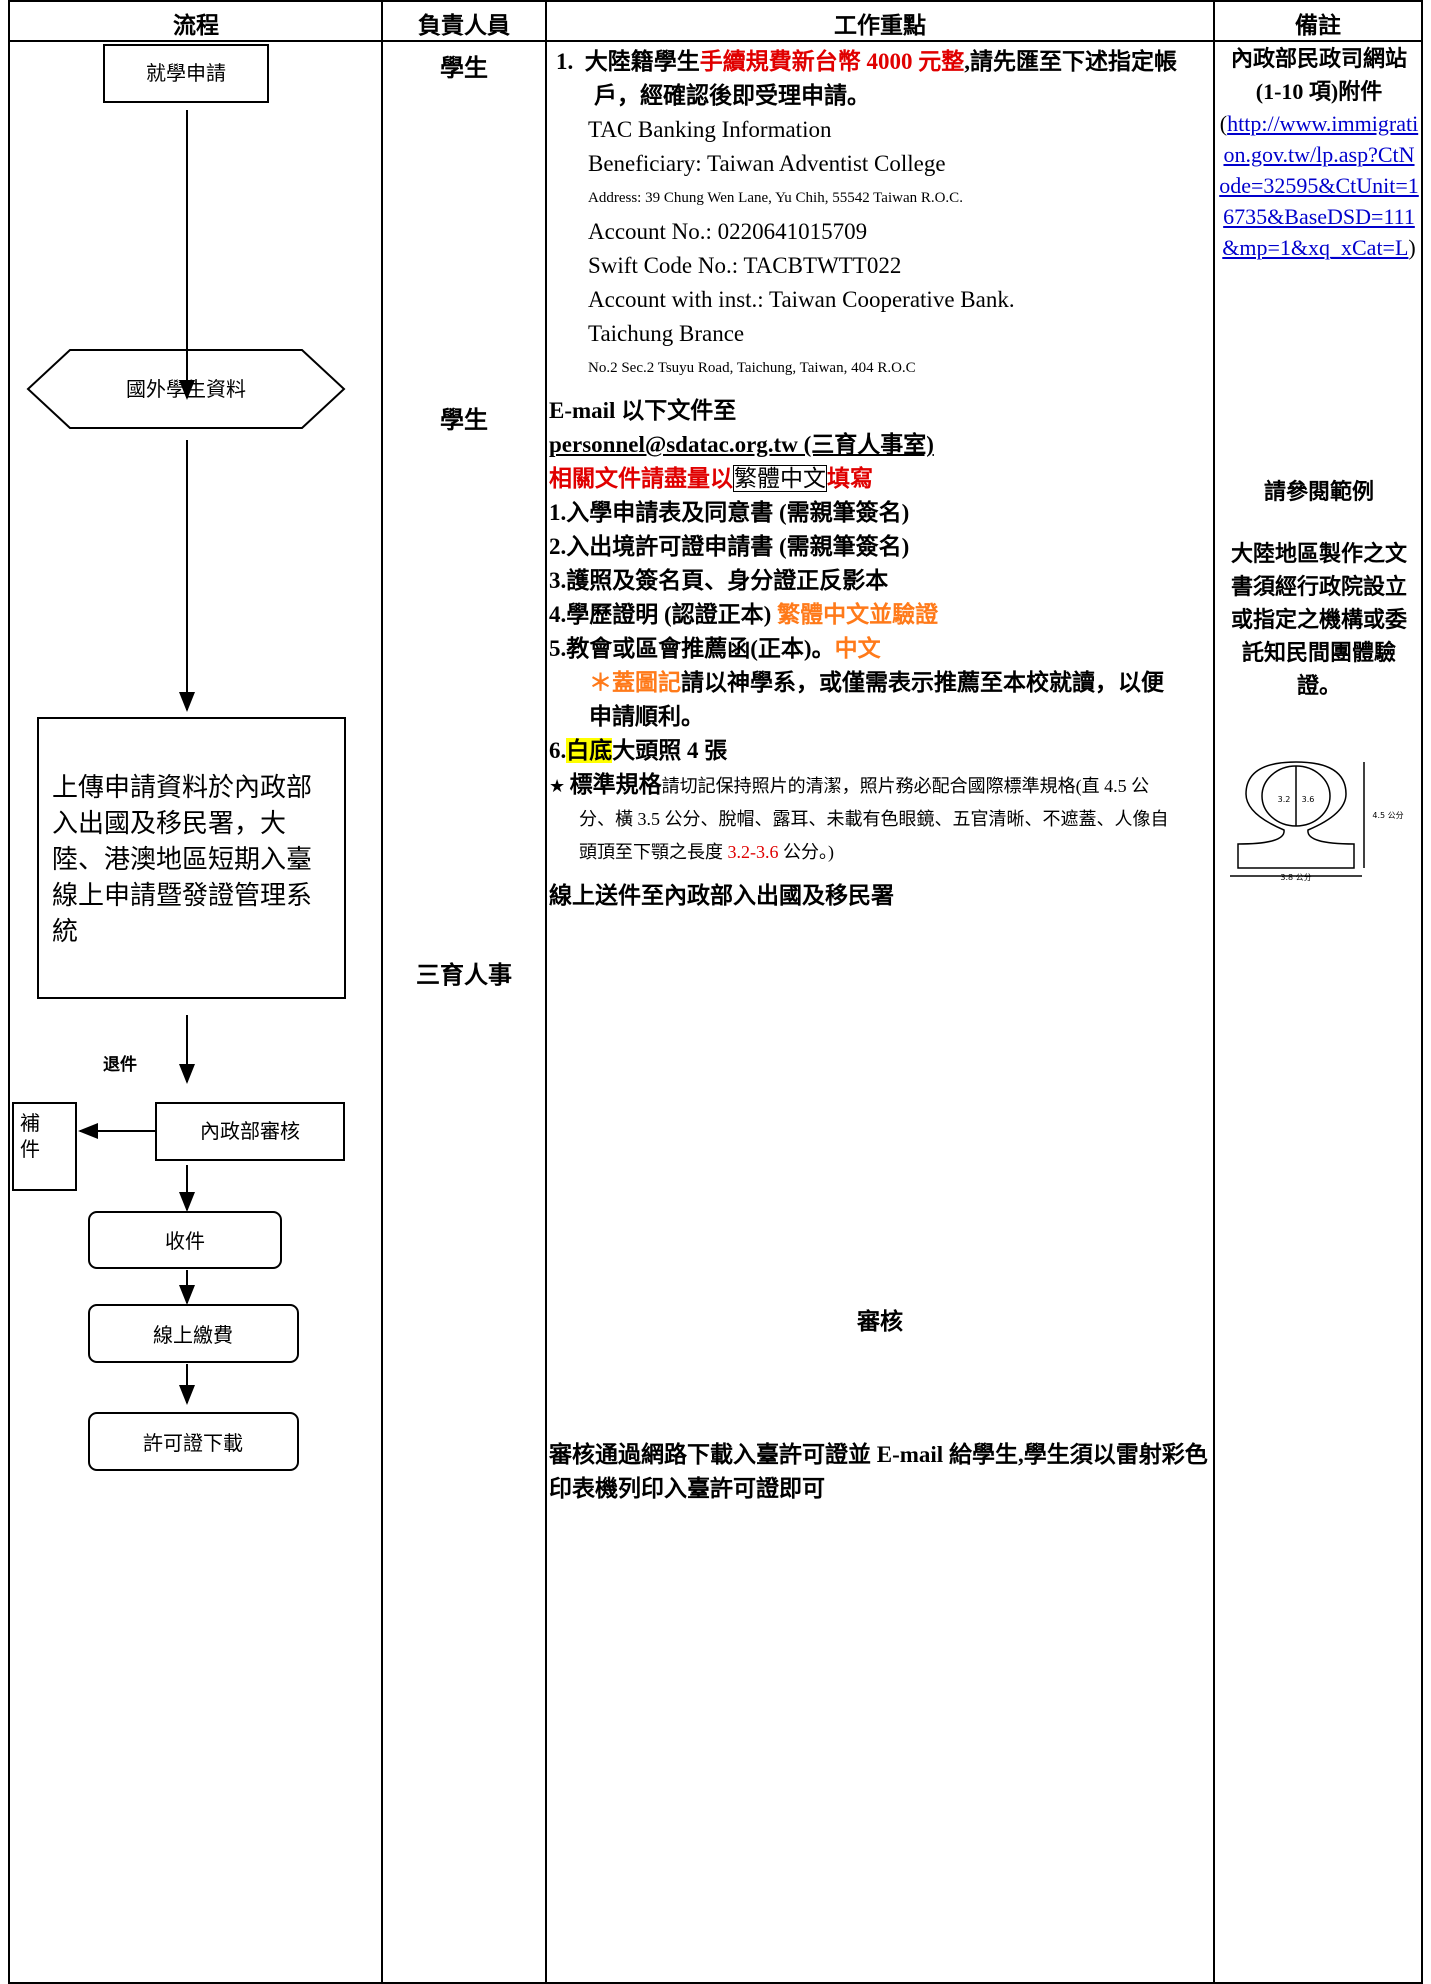 The height and width of the screenshot is (1984, 1431). What do you see at coordinates (558, 750) in the screenshot?
I see `text: 6.` at bounding box center [558, 750].